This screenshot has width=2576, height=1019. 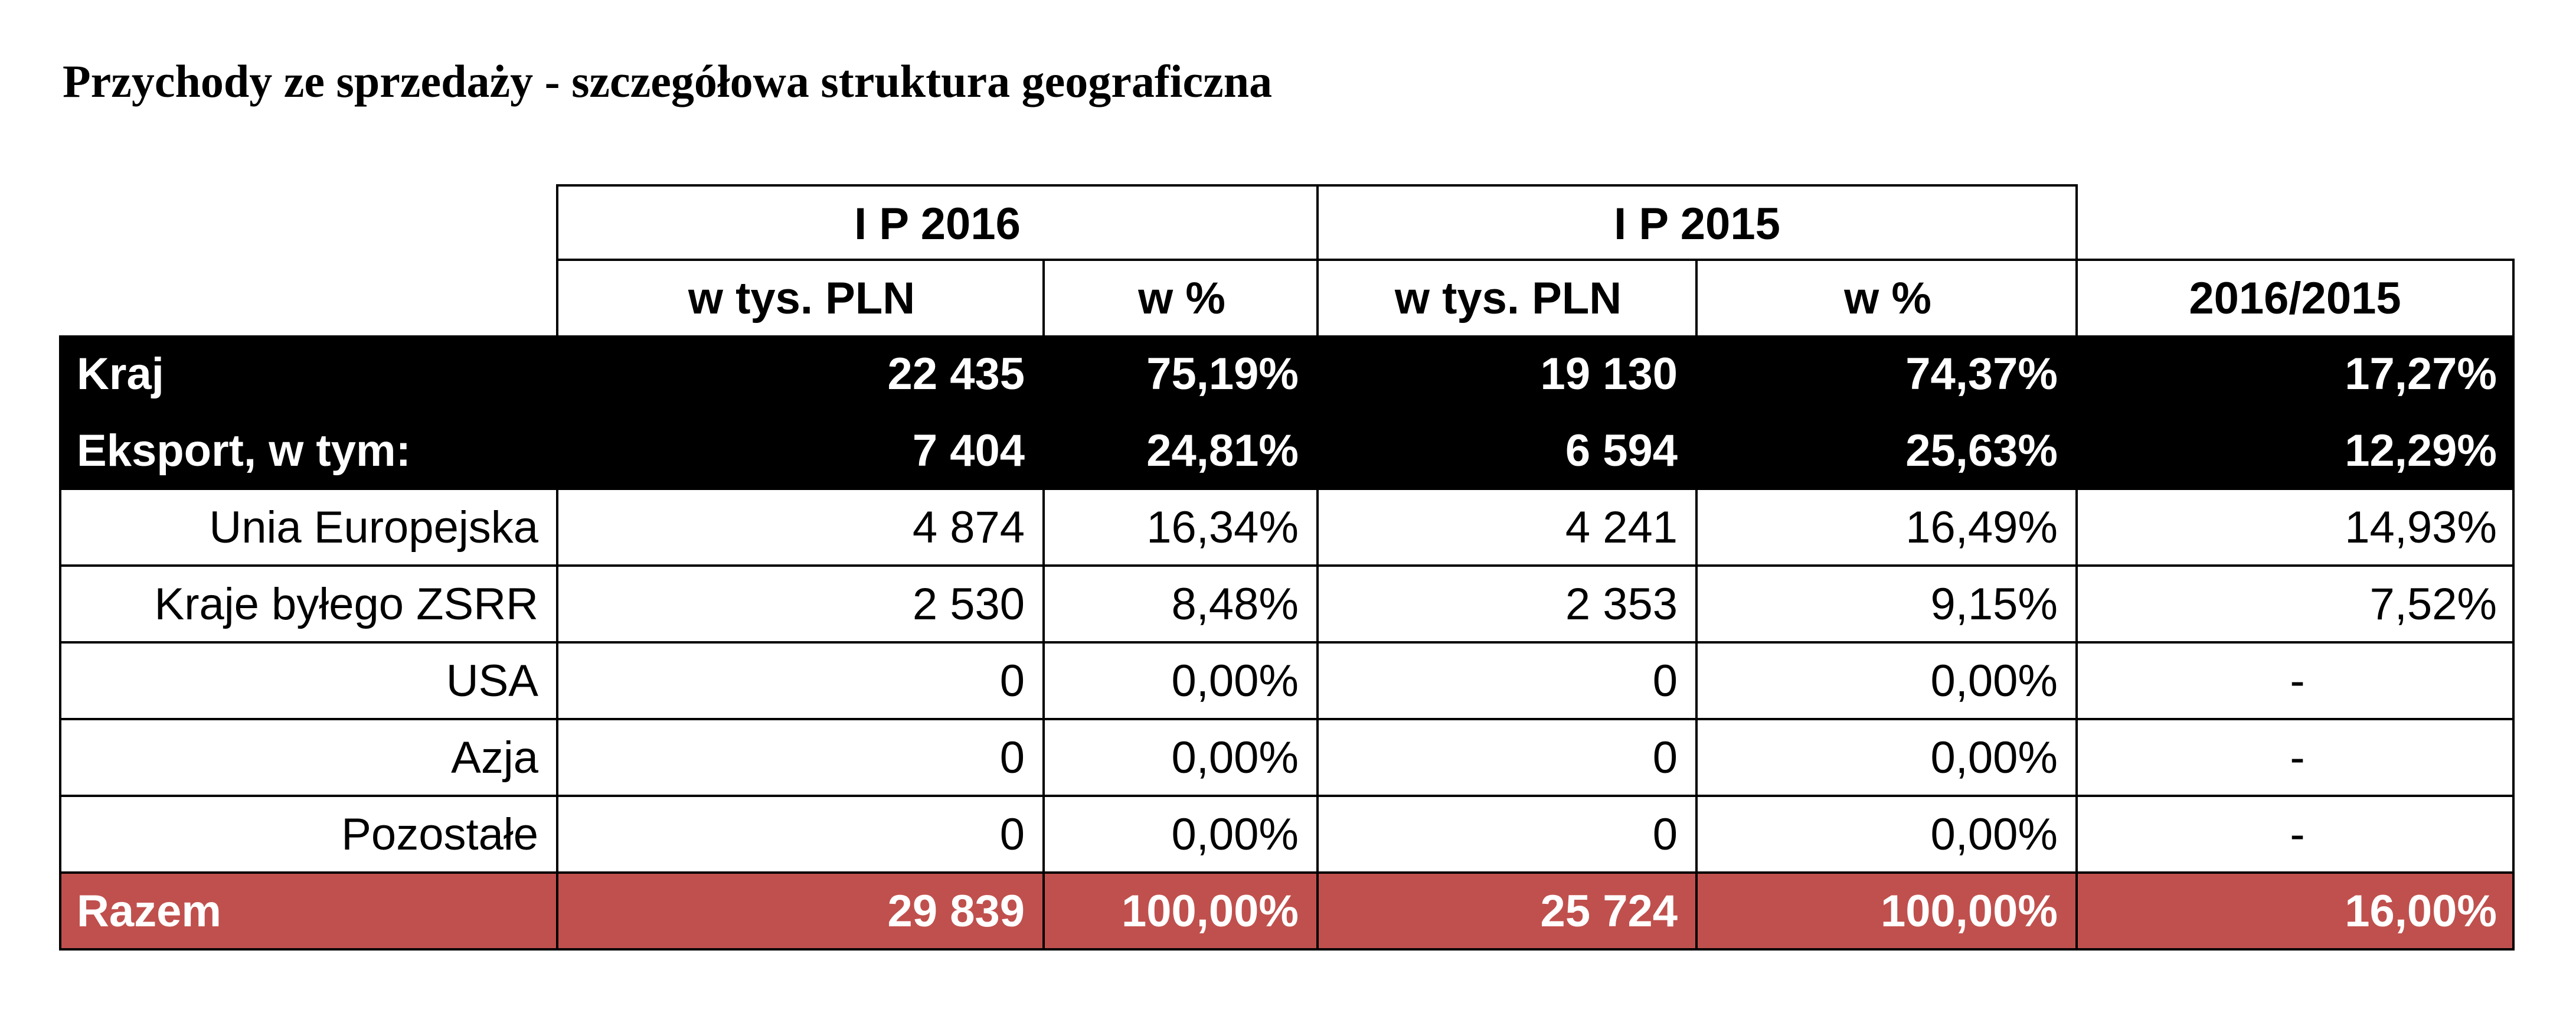 What do you see at coordinates (1210, 911) in the screenshot?
I see `share-2016: 100,00%` at bounding box center [1210, 911].